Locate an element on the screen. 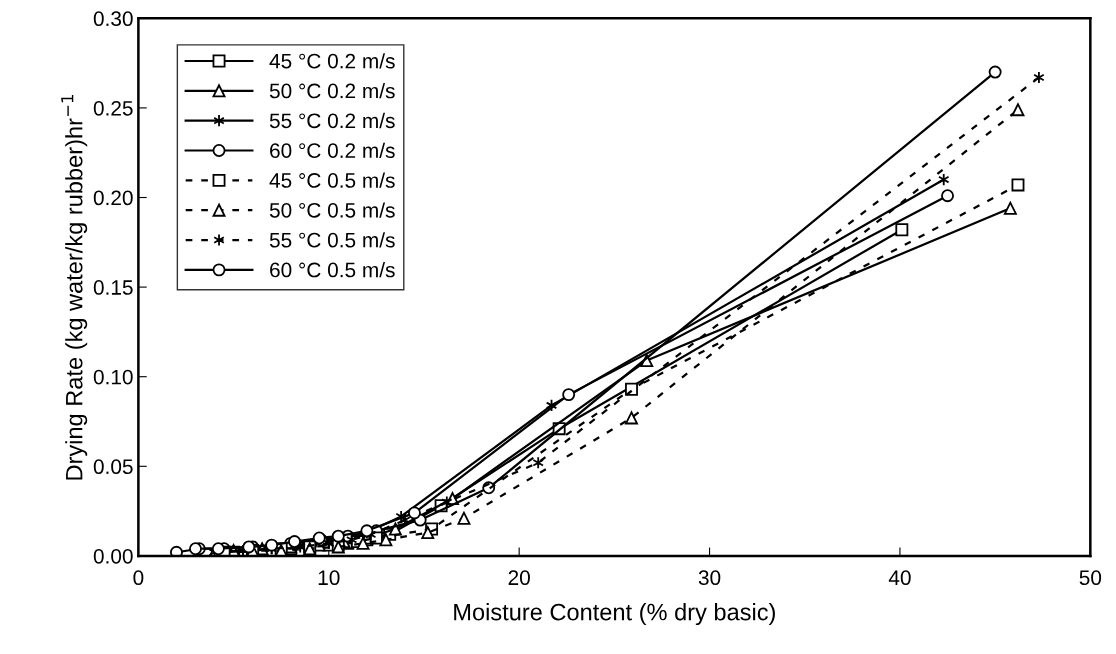 The width and height of the screenshot is (1116, 654). legend-label: 55 °C 0.5 m/s is located at coordinates (332, 240).